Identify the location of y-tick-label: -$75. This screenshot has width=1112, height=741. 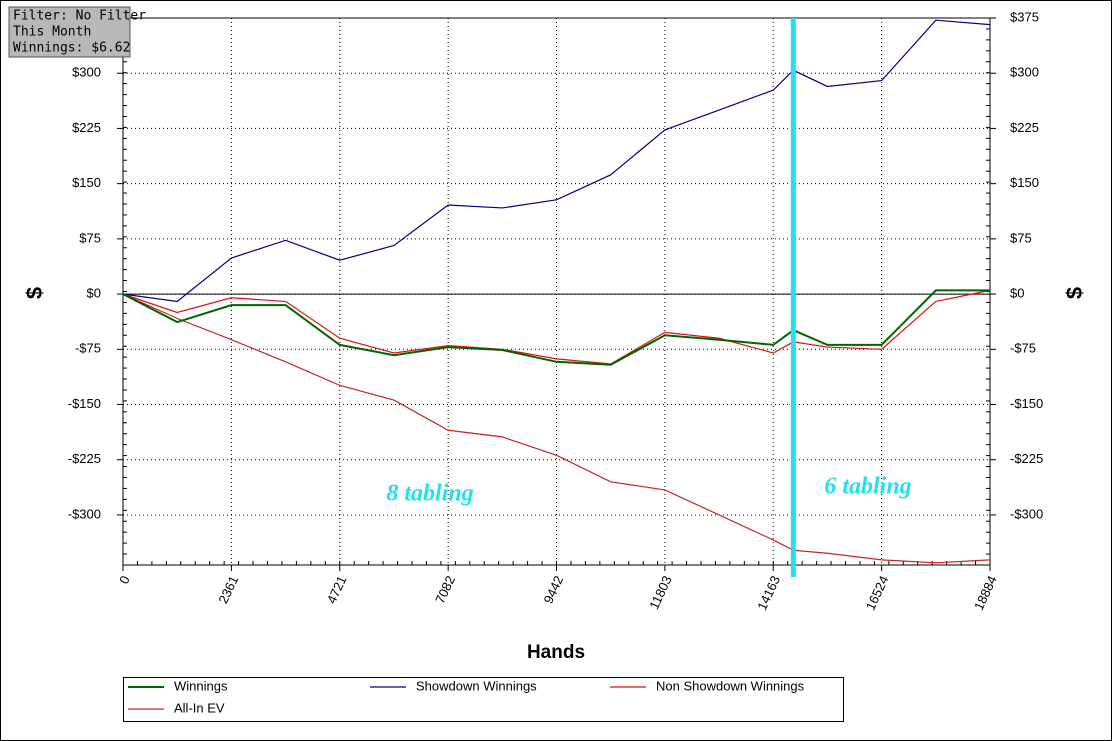
(88, 348).